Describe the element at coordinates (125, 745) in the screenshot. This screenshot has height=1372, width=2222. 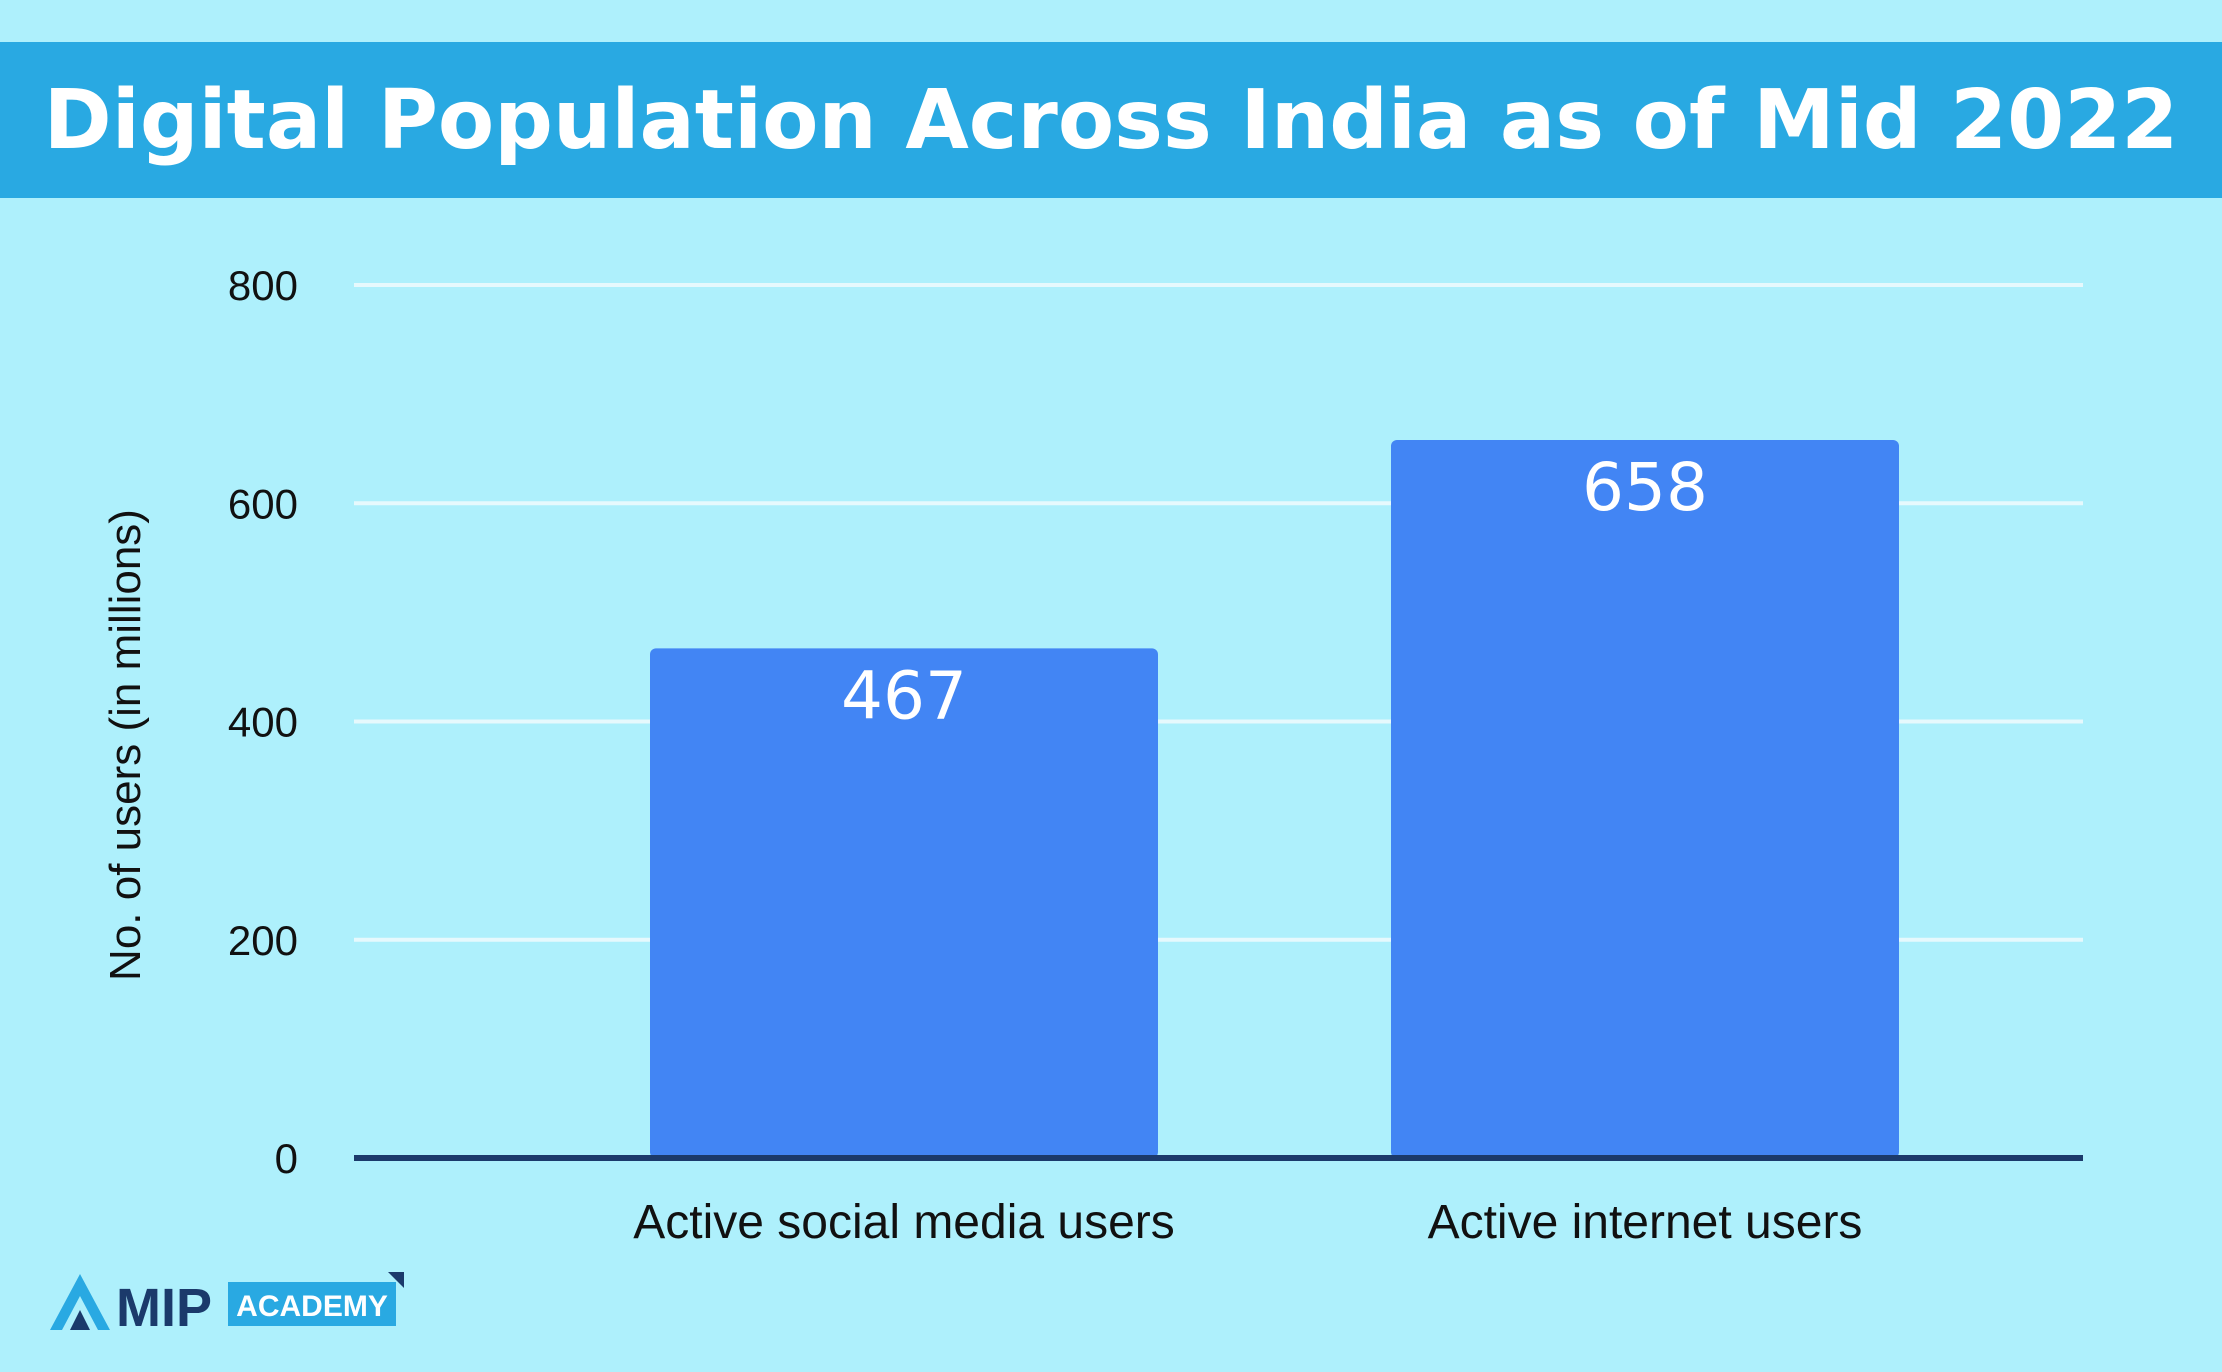
I see `y-axis-label: No. of users (in millions)` at that location.